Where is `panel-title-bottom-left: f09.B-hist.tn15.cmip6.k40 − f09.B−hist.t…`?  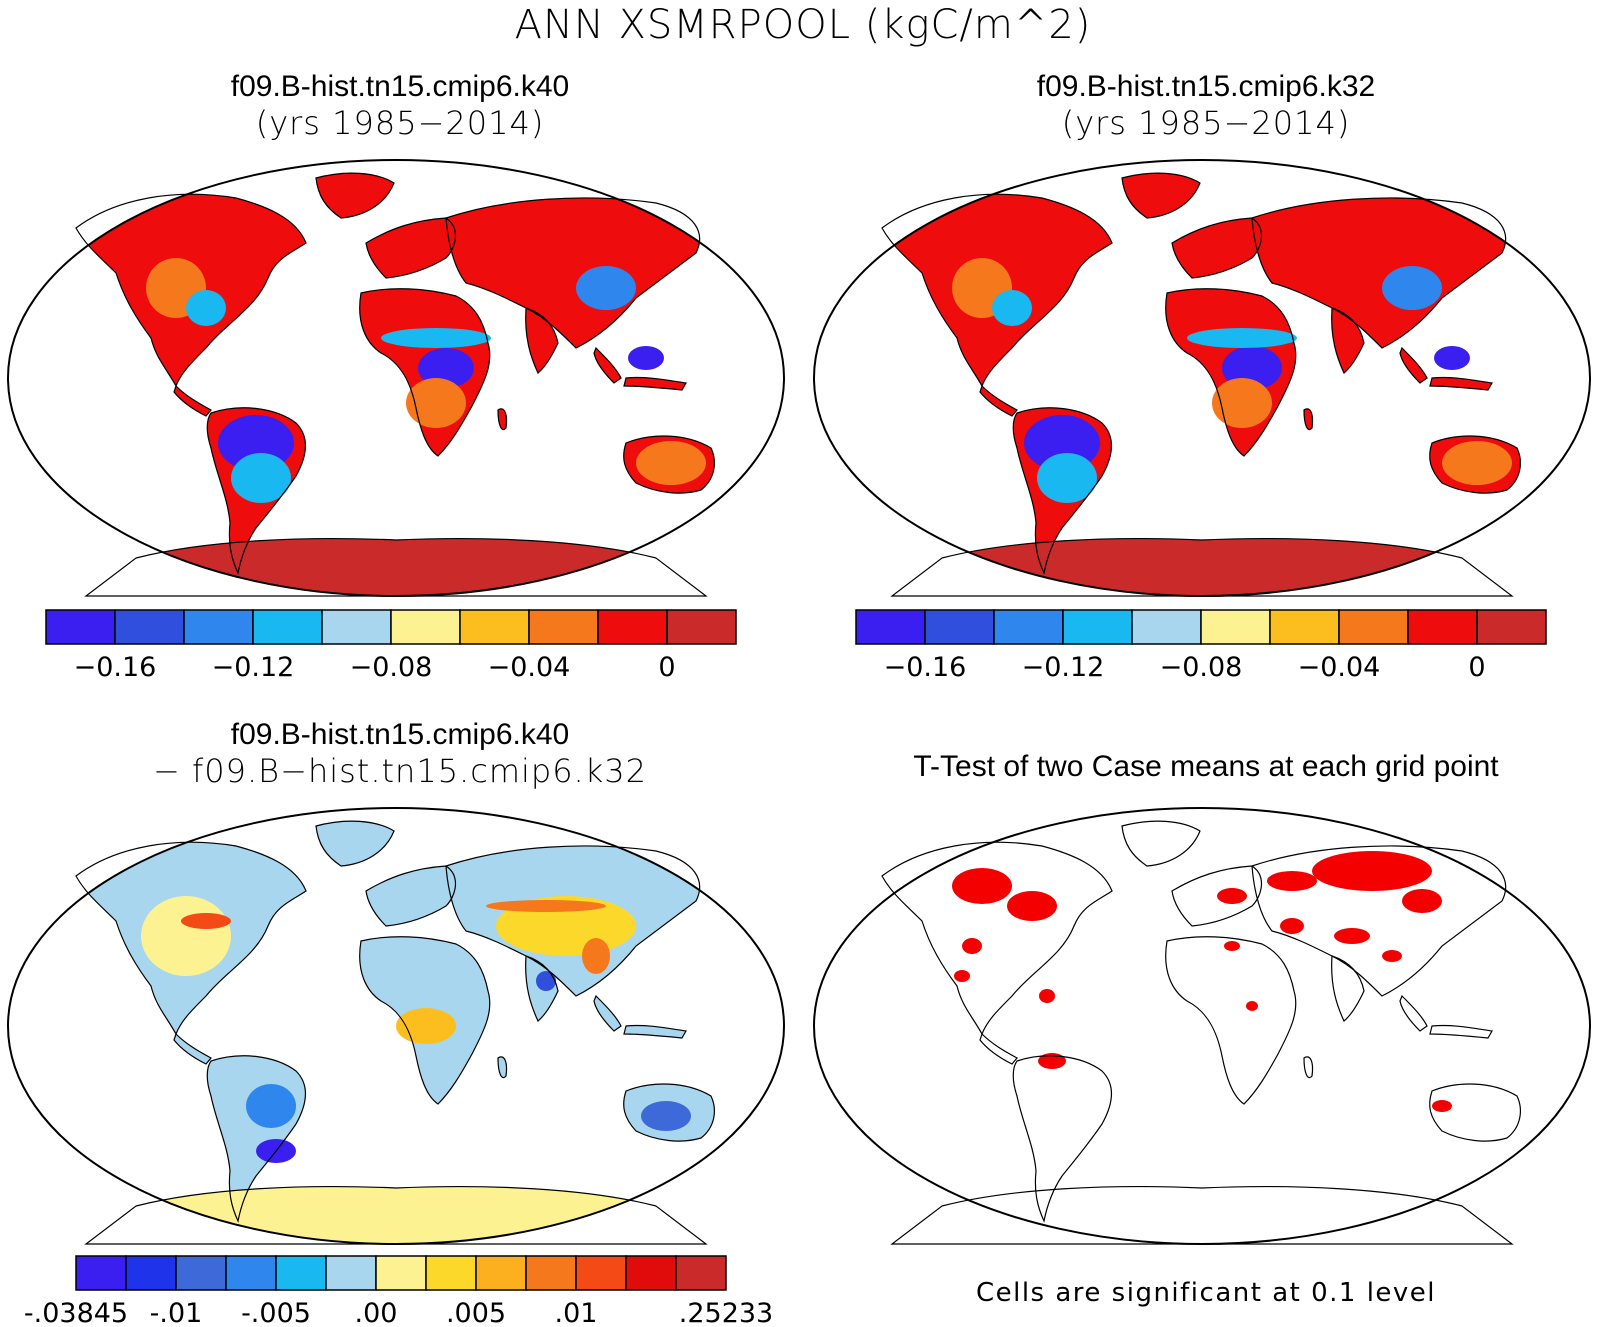 panel-title-bottom-left: f09.B-hist.tn15.cmip6.k40 − f09.B−hist.t… is located at coordinates (400, 754).